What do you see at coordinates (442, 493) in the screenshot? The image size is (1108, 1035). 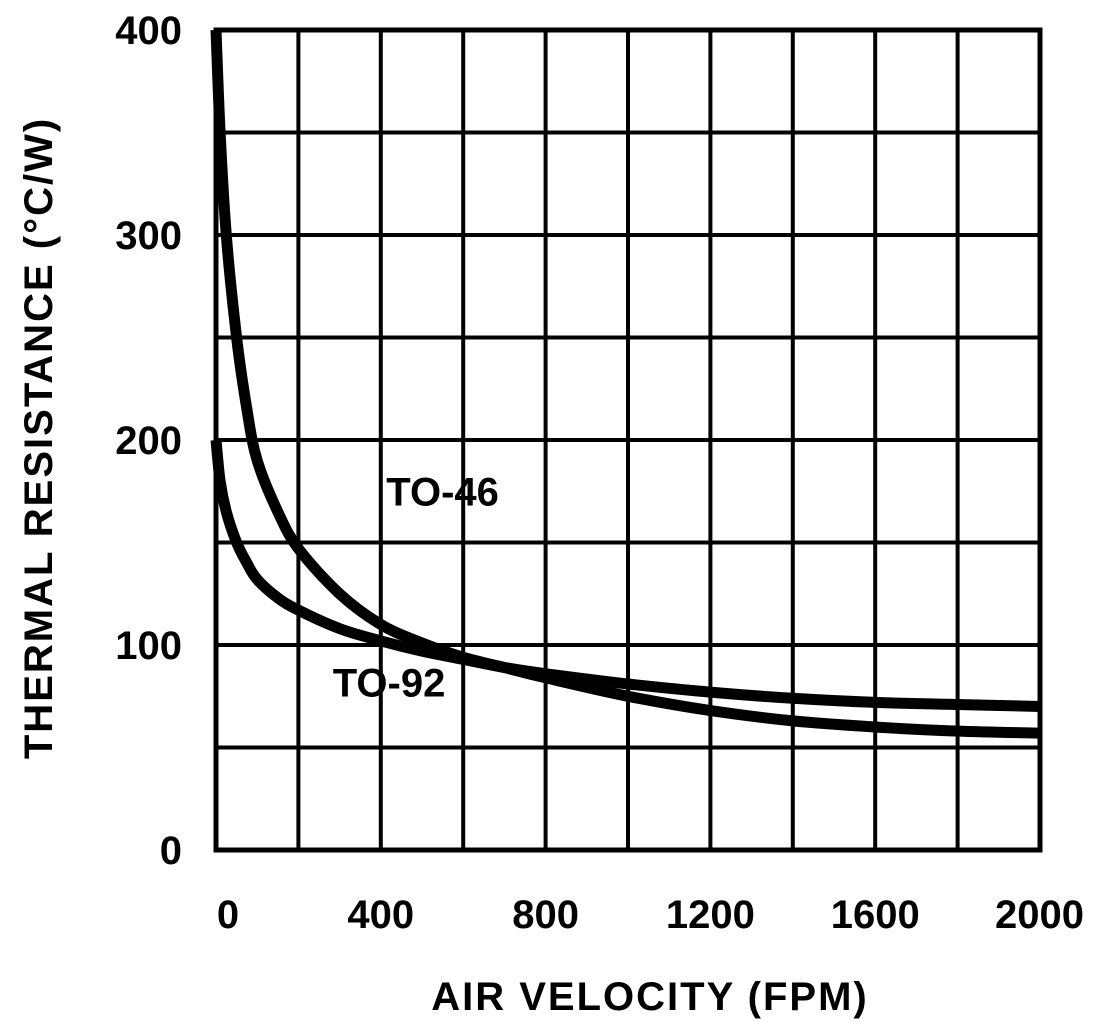 I see `series-label-to-46: TO-46` at bounding box center [442, 493].